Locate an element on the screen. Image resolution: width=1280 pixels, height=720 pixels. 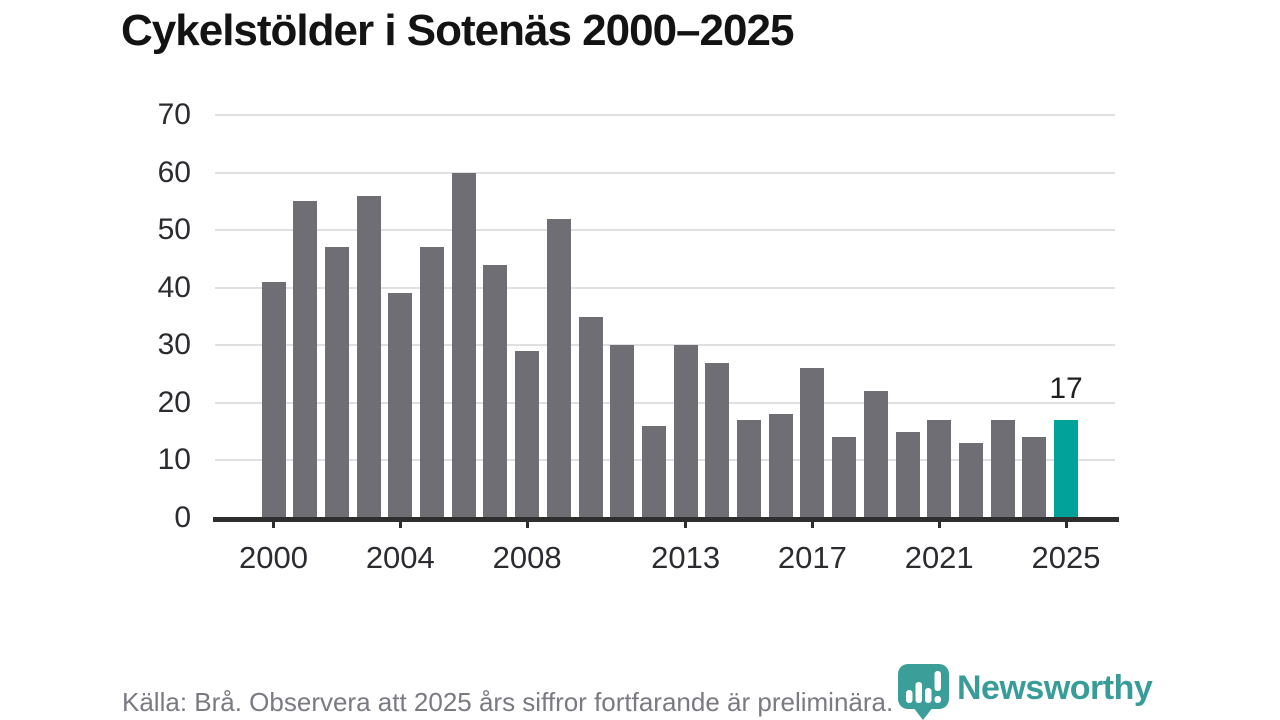
chart-title: Cykelstölder i Sotenäs 2000–2025 is located at coordinates (457, 30).